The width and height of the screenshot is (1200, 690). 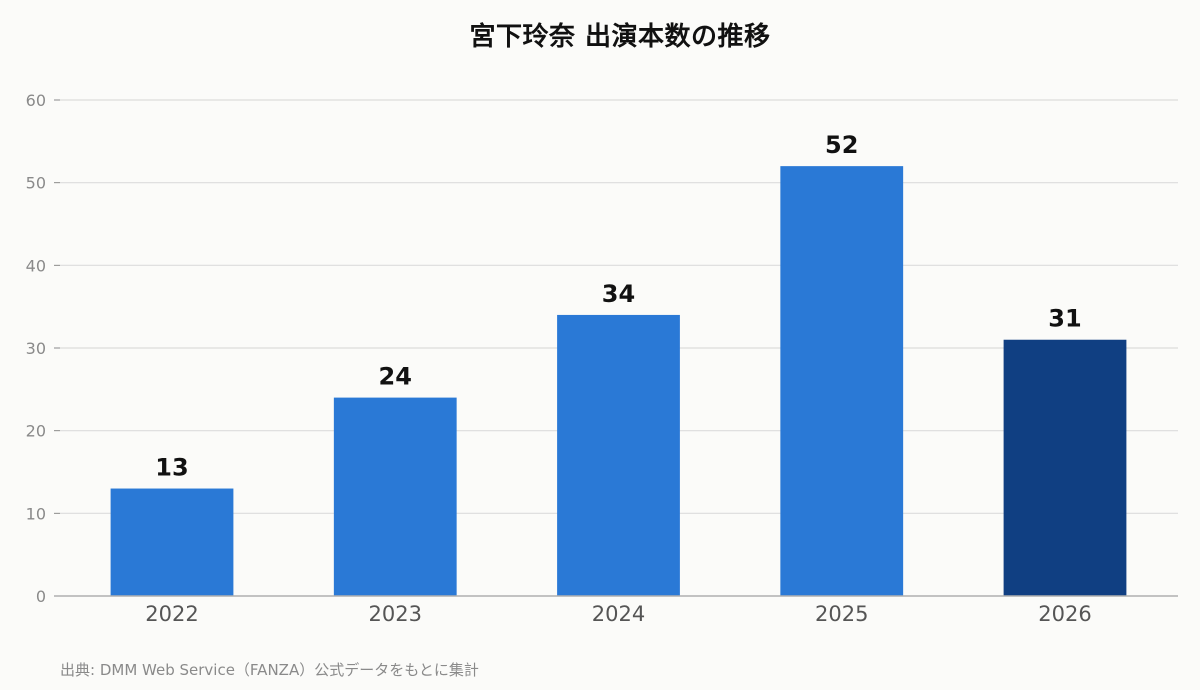 I want to click on chart-title: 宮下玲奈 出演本数の推移, so click(x=620, y=37).